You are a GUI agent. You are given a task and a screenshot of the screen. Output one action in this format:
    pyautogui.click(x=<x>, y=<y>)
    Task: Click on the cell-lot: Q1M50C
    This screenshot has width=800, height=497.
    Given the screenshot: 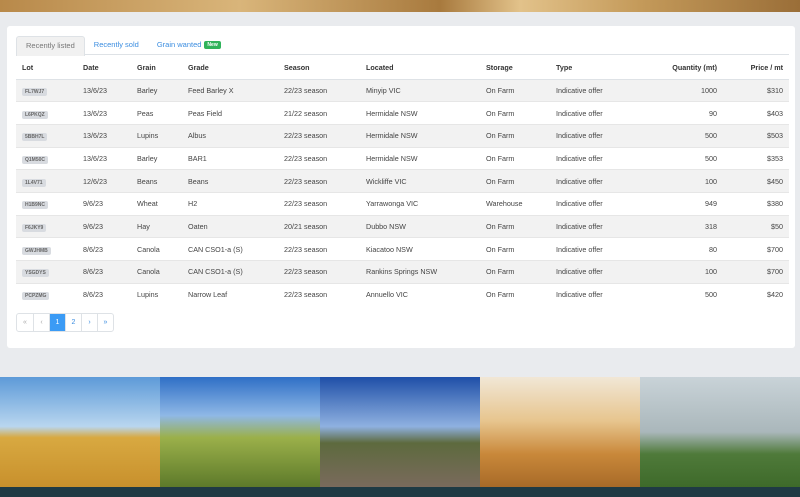 What is the action you would take?
    pyautogui.click(x=46, y=158)
    